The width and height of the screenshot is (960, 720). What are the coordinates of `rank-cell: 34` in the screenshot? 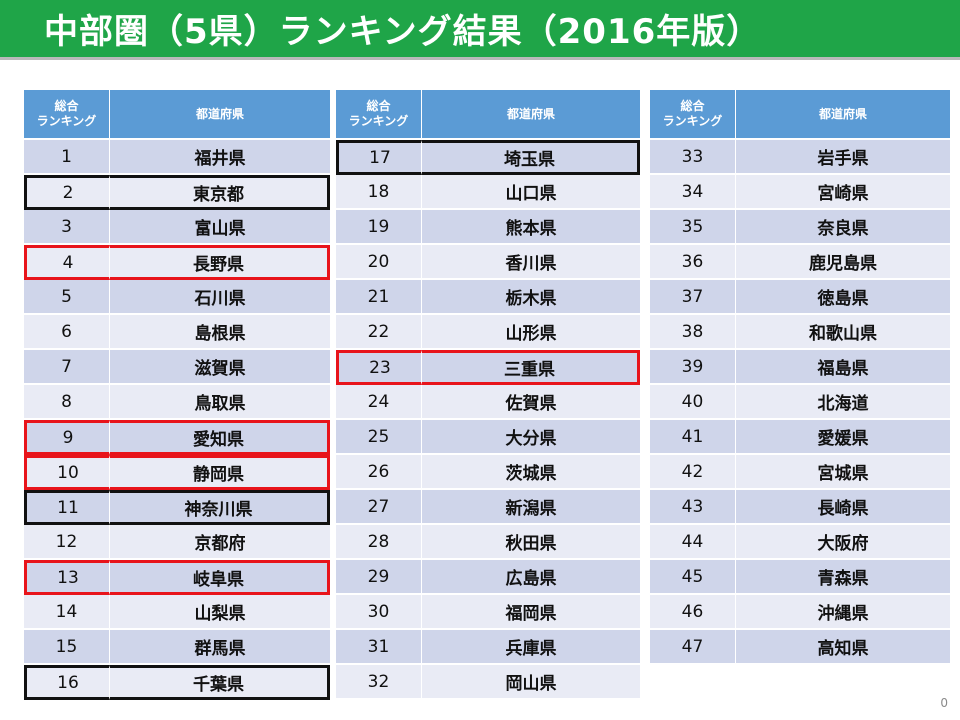 It's located at (693, 192).